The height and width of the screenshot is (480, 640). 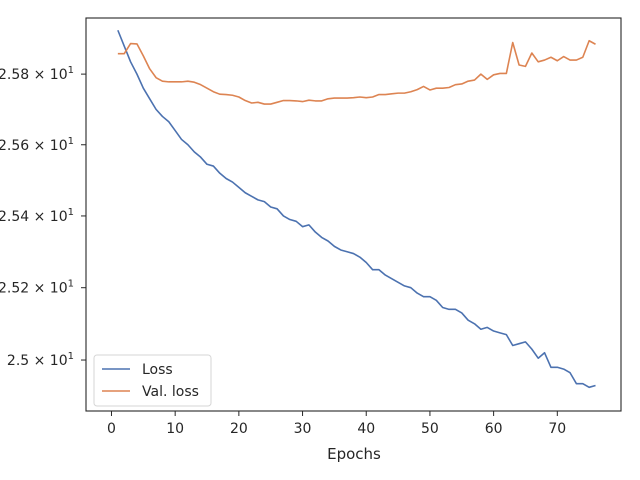 I want to click on legend-box, so click(x=152, y=380).